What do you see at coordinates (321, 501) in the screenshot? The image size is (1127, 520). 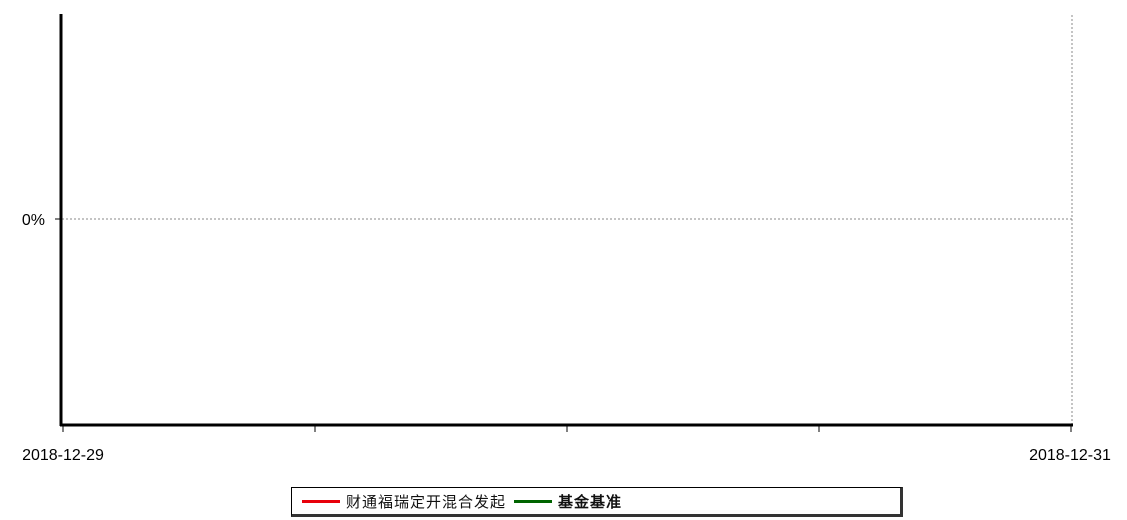 I see `legend-swatch-fund` at bounding box center [321, 501].